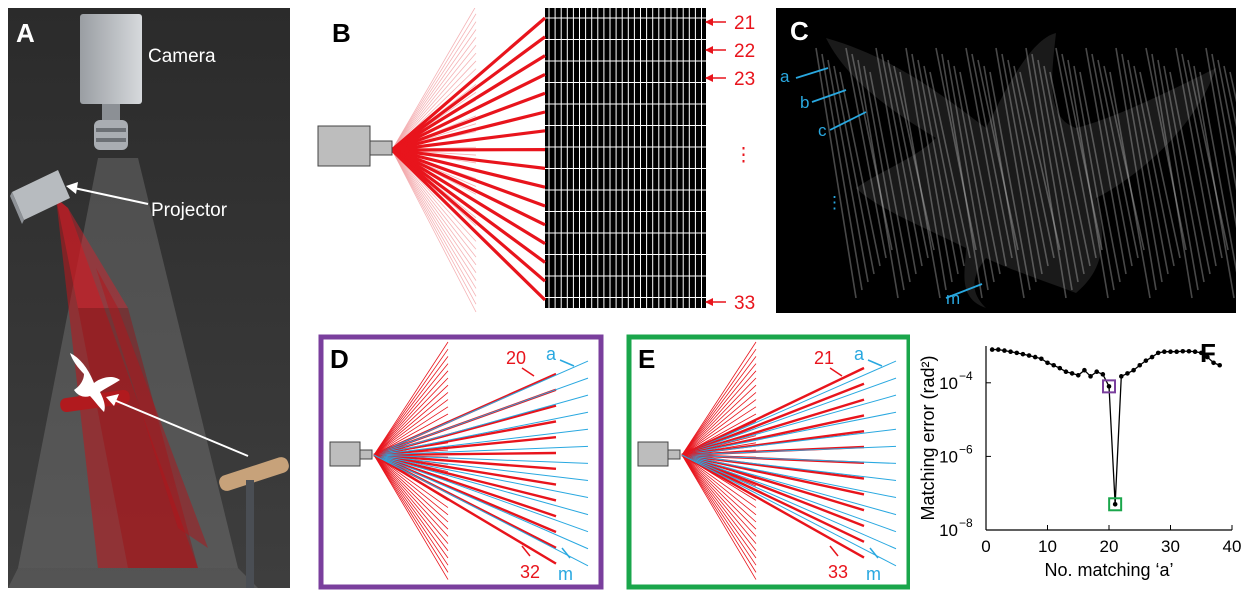 The height and width of the screenshot is (600, 1244). Describe the element at coordinates (1232, 546) in the screenshot. I see `x-tick-label: 40` at that location.